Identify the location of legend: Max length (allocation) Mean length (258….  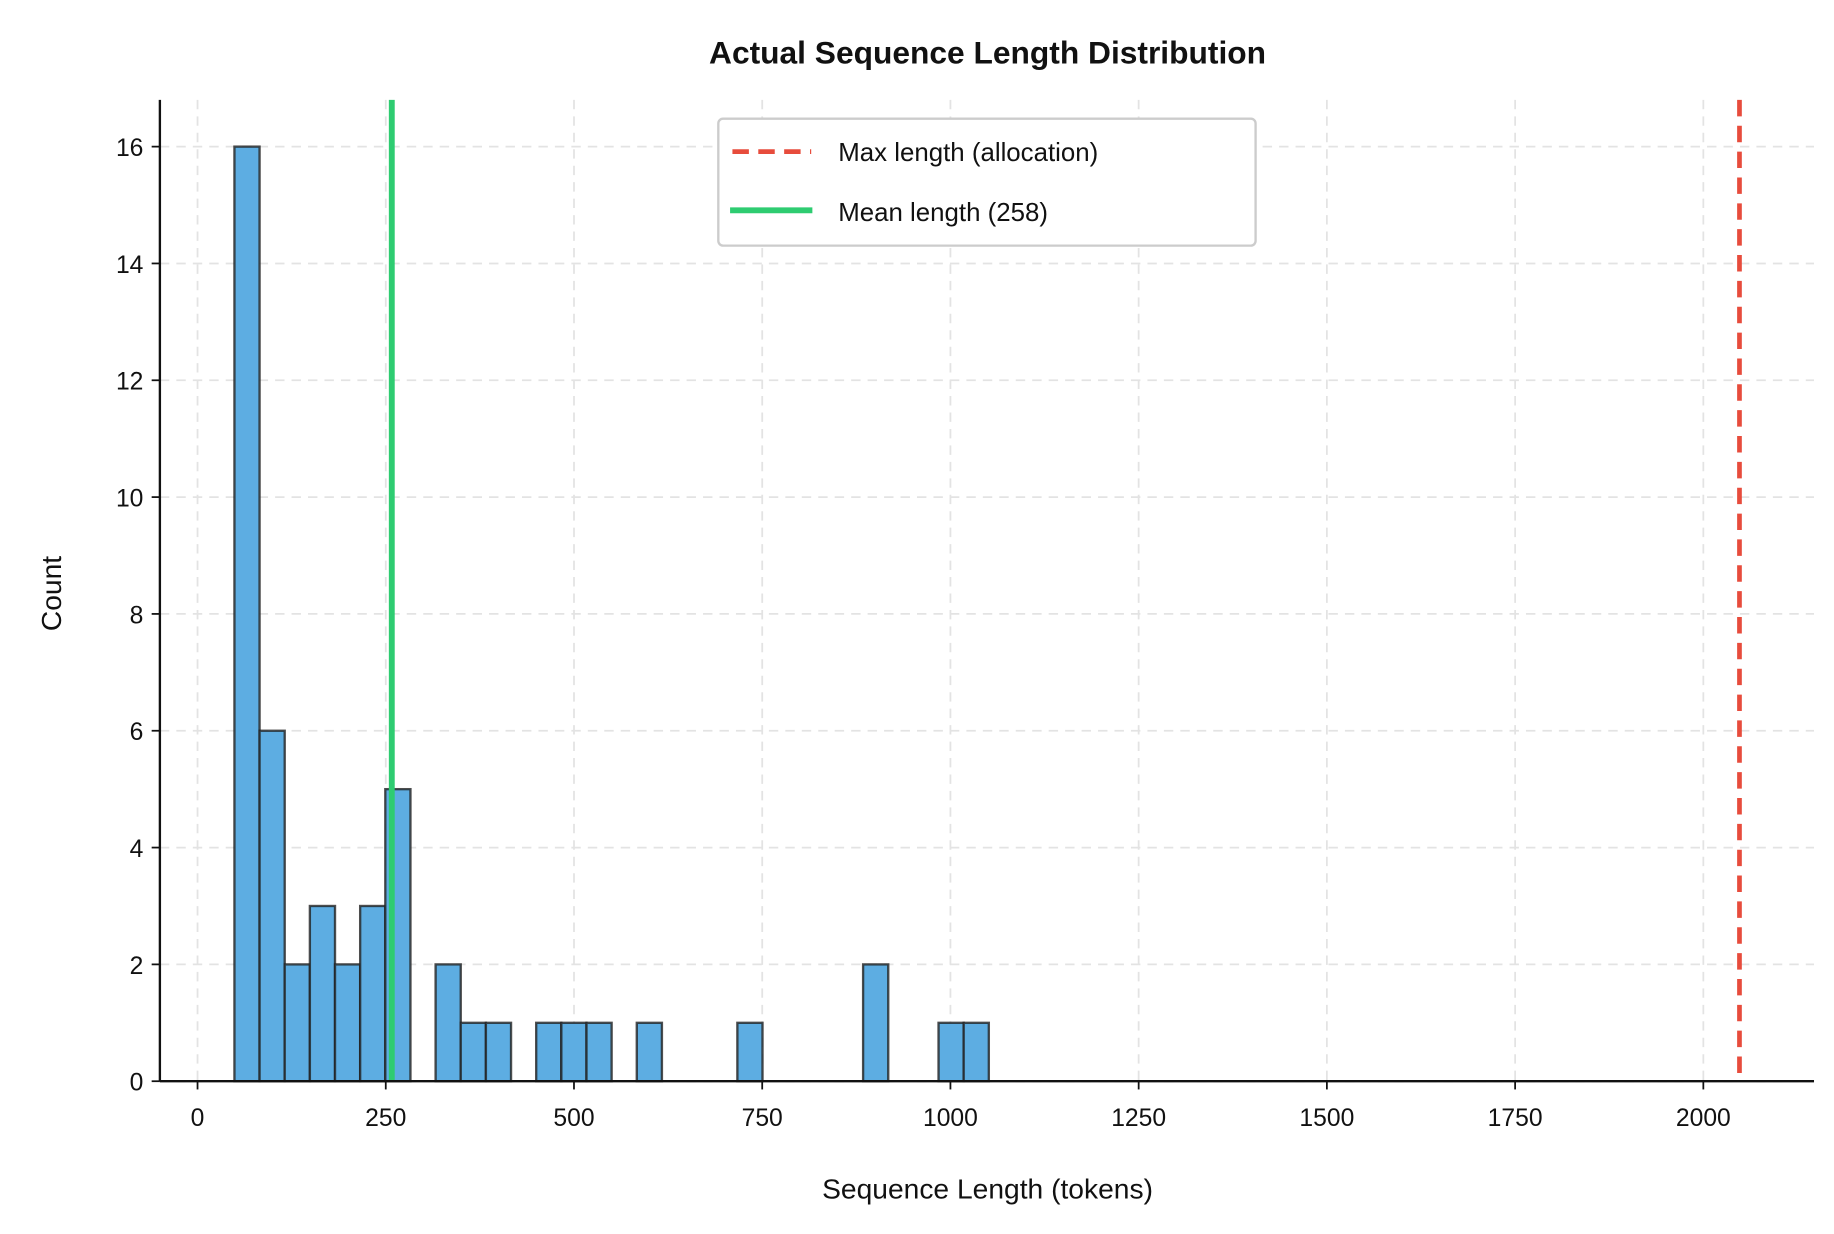
(987, 182).